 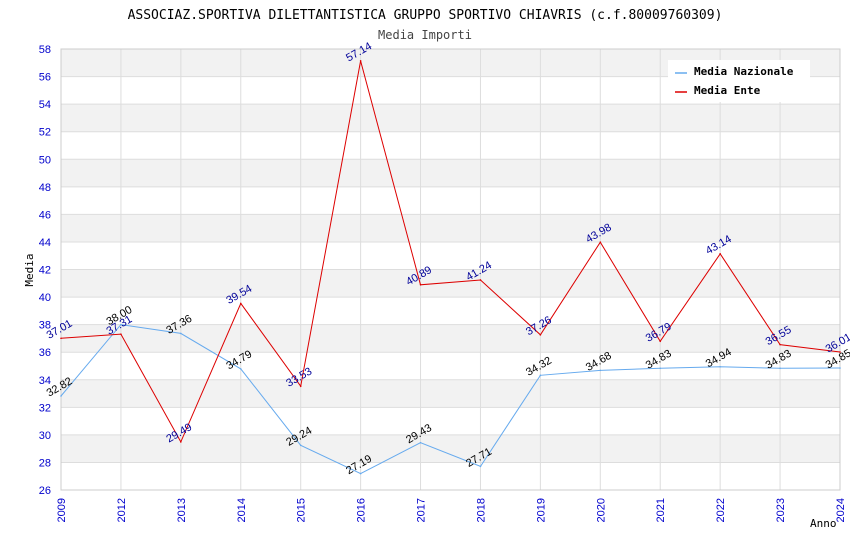 I want to click on y-tick-label: 50, so click(x=45, y=160).